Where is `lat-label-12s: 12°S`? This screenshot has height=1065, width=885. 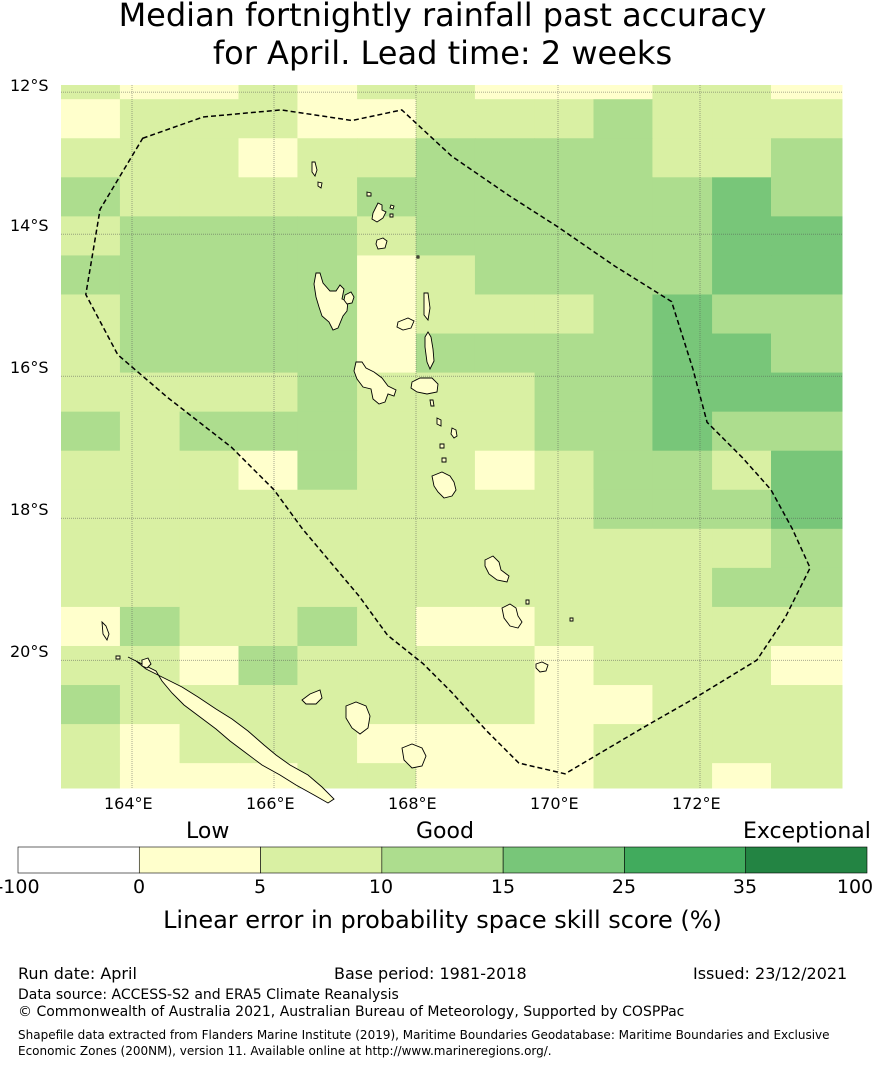
lat-label-12s: 12°S is located at coordinates (29, 85).